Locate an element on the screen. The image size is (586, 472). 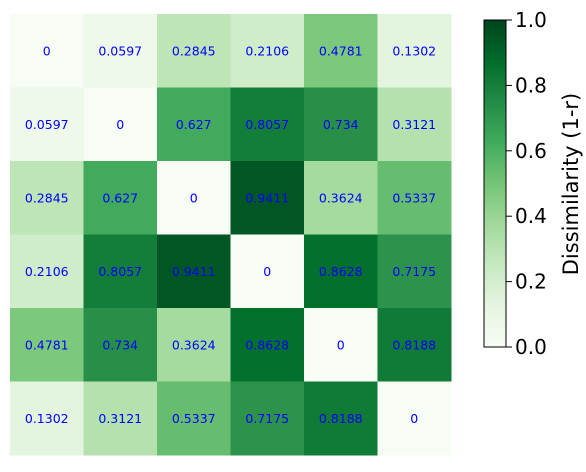
colorbar-ticks: 0.0 0.2 0.4 0.6 0.8 1.0 is located at coordinates (526, 183).